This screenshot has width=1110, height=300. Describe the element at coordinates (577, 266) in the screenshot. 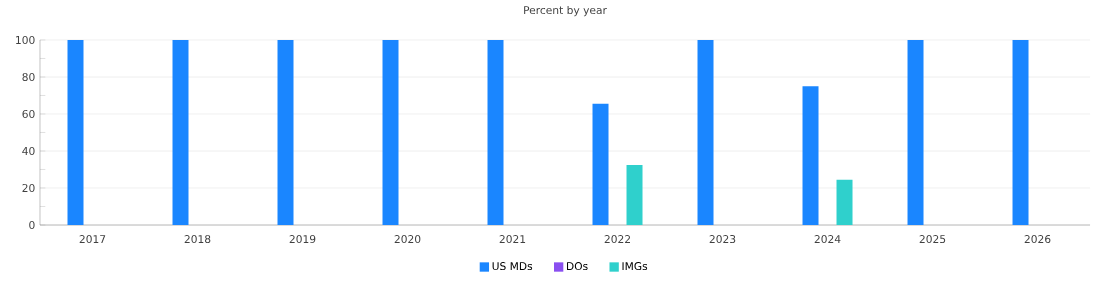

I see `legend-label: DOs` at that location.